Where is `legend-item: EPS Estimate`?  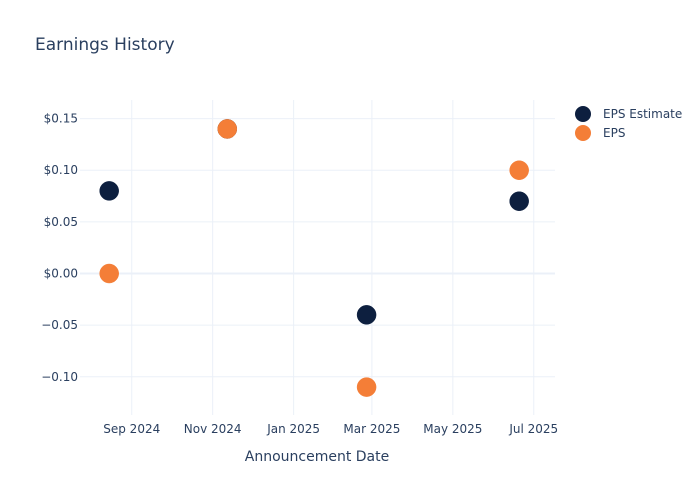
legend-item: EPS Estimate is located at coordinates (628, 114).